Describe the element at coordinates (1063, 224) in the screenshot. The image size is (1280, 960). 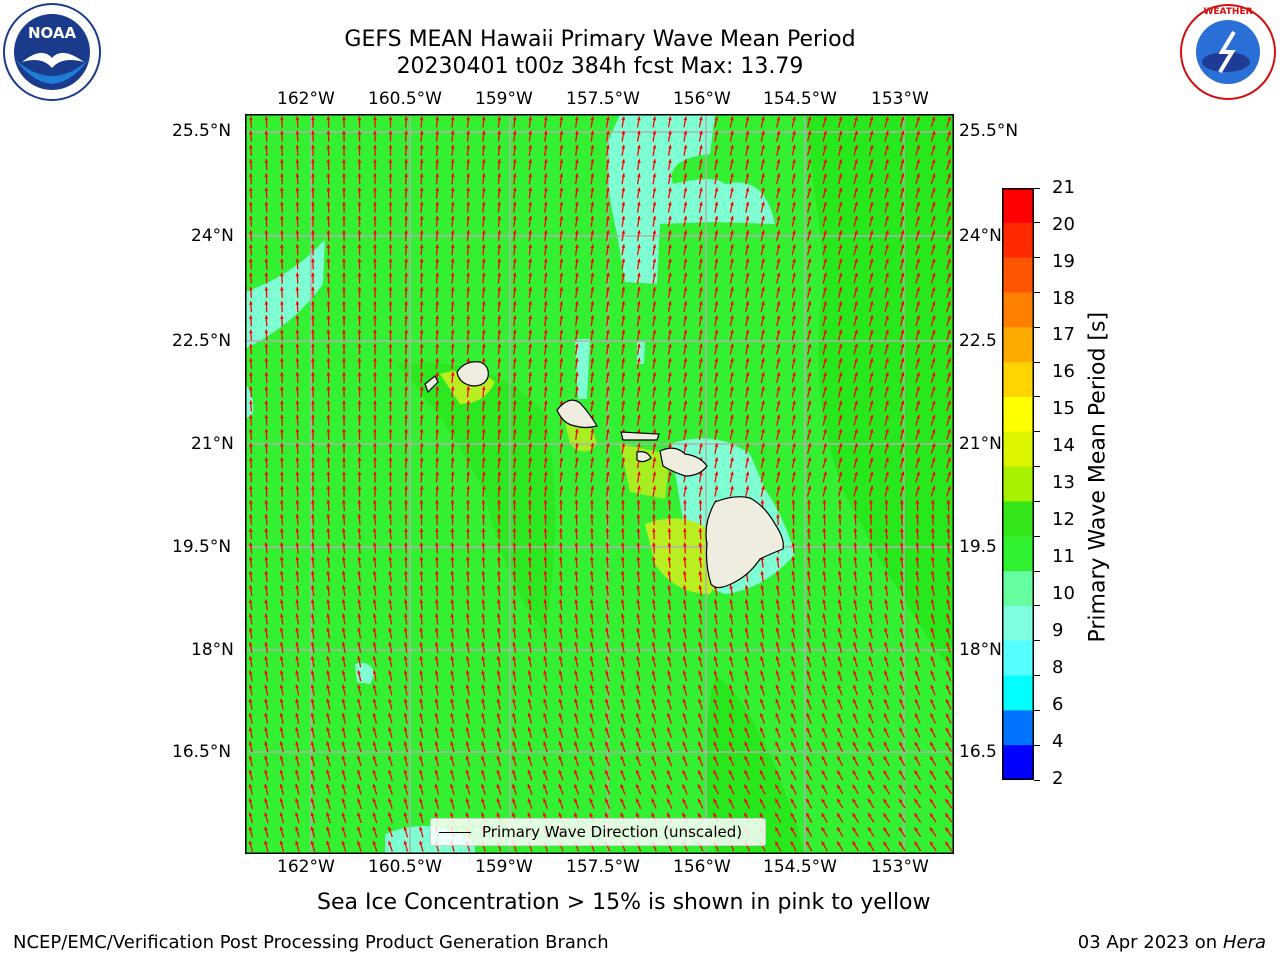
I see `colorbar-tick-label: 20` at that location.